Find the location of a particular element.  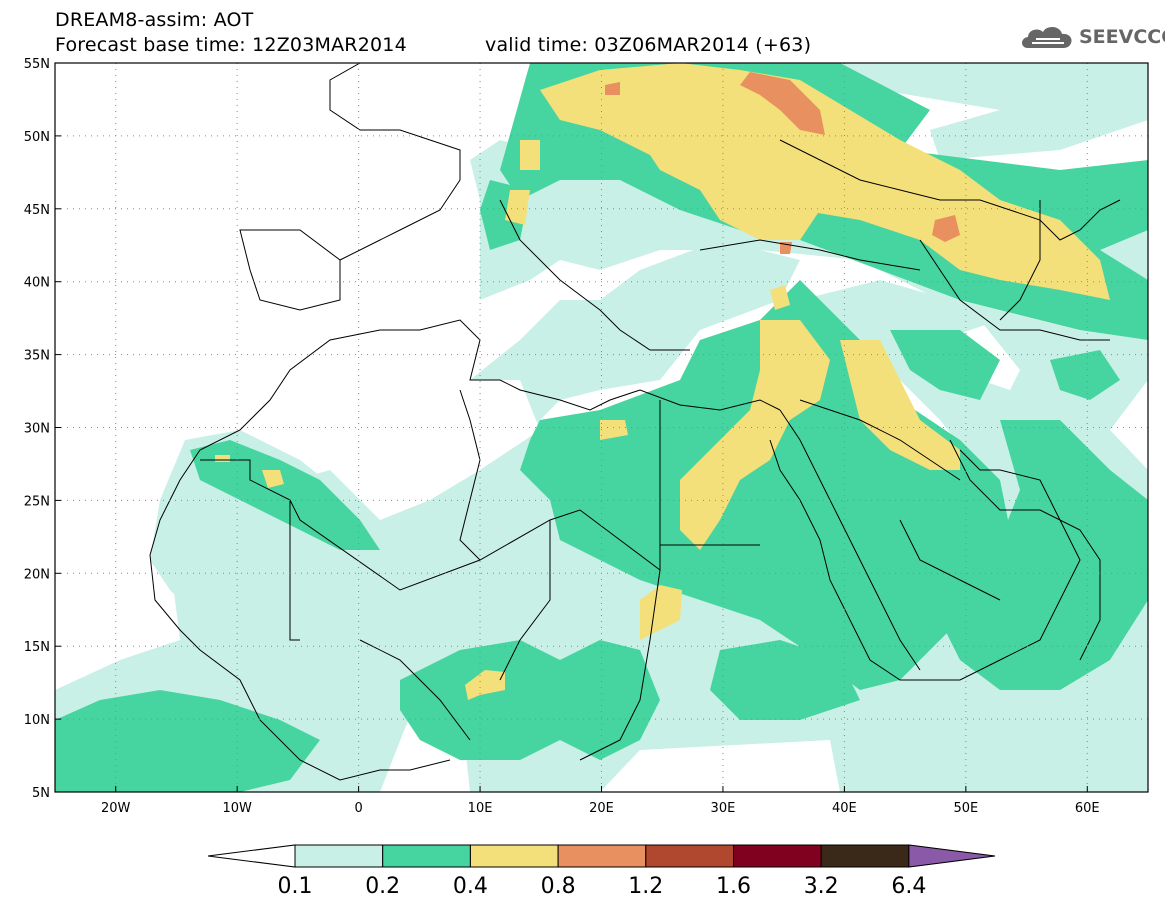

colorbar-label: 3.2 is located at coordinates (821, 886).